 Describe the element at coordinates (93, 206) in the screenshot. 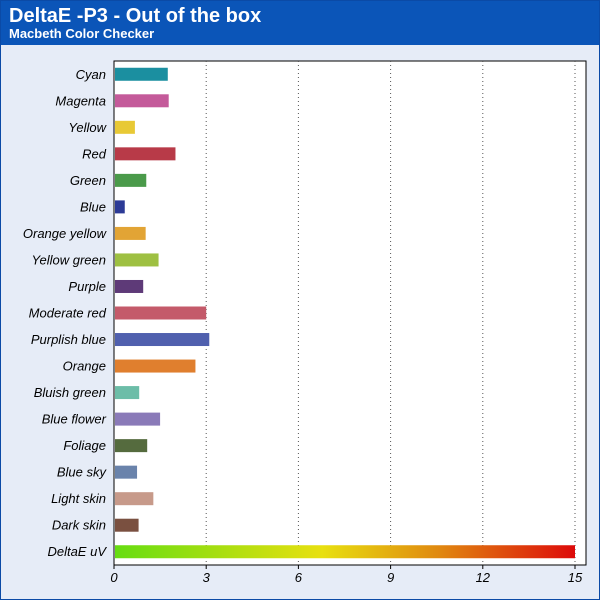

I see `category-label: Blue` at that location.